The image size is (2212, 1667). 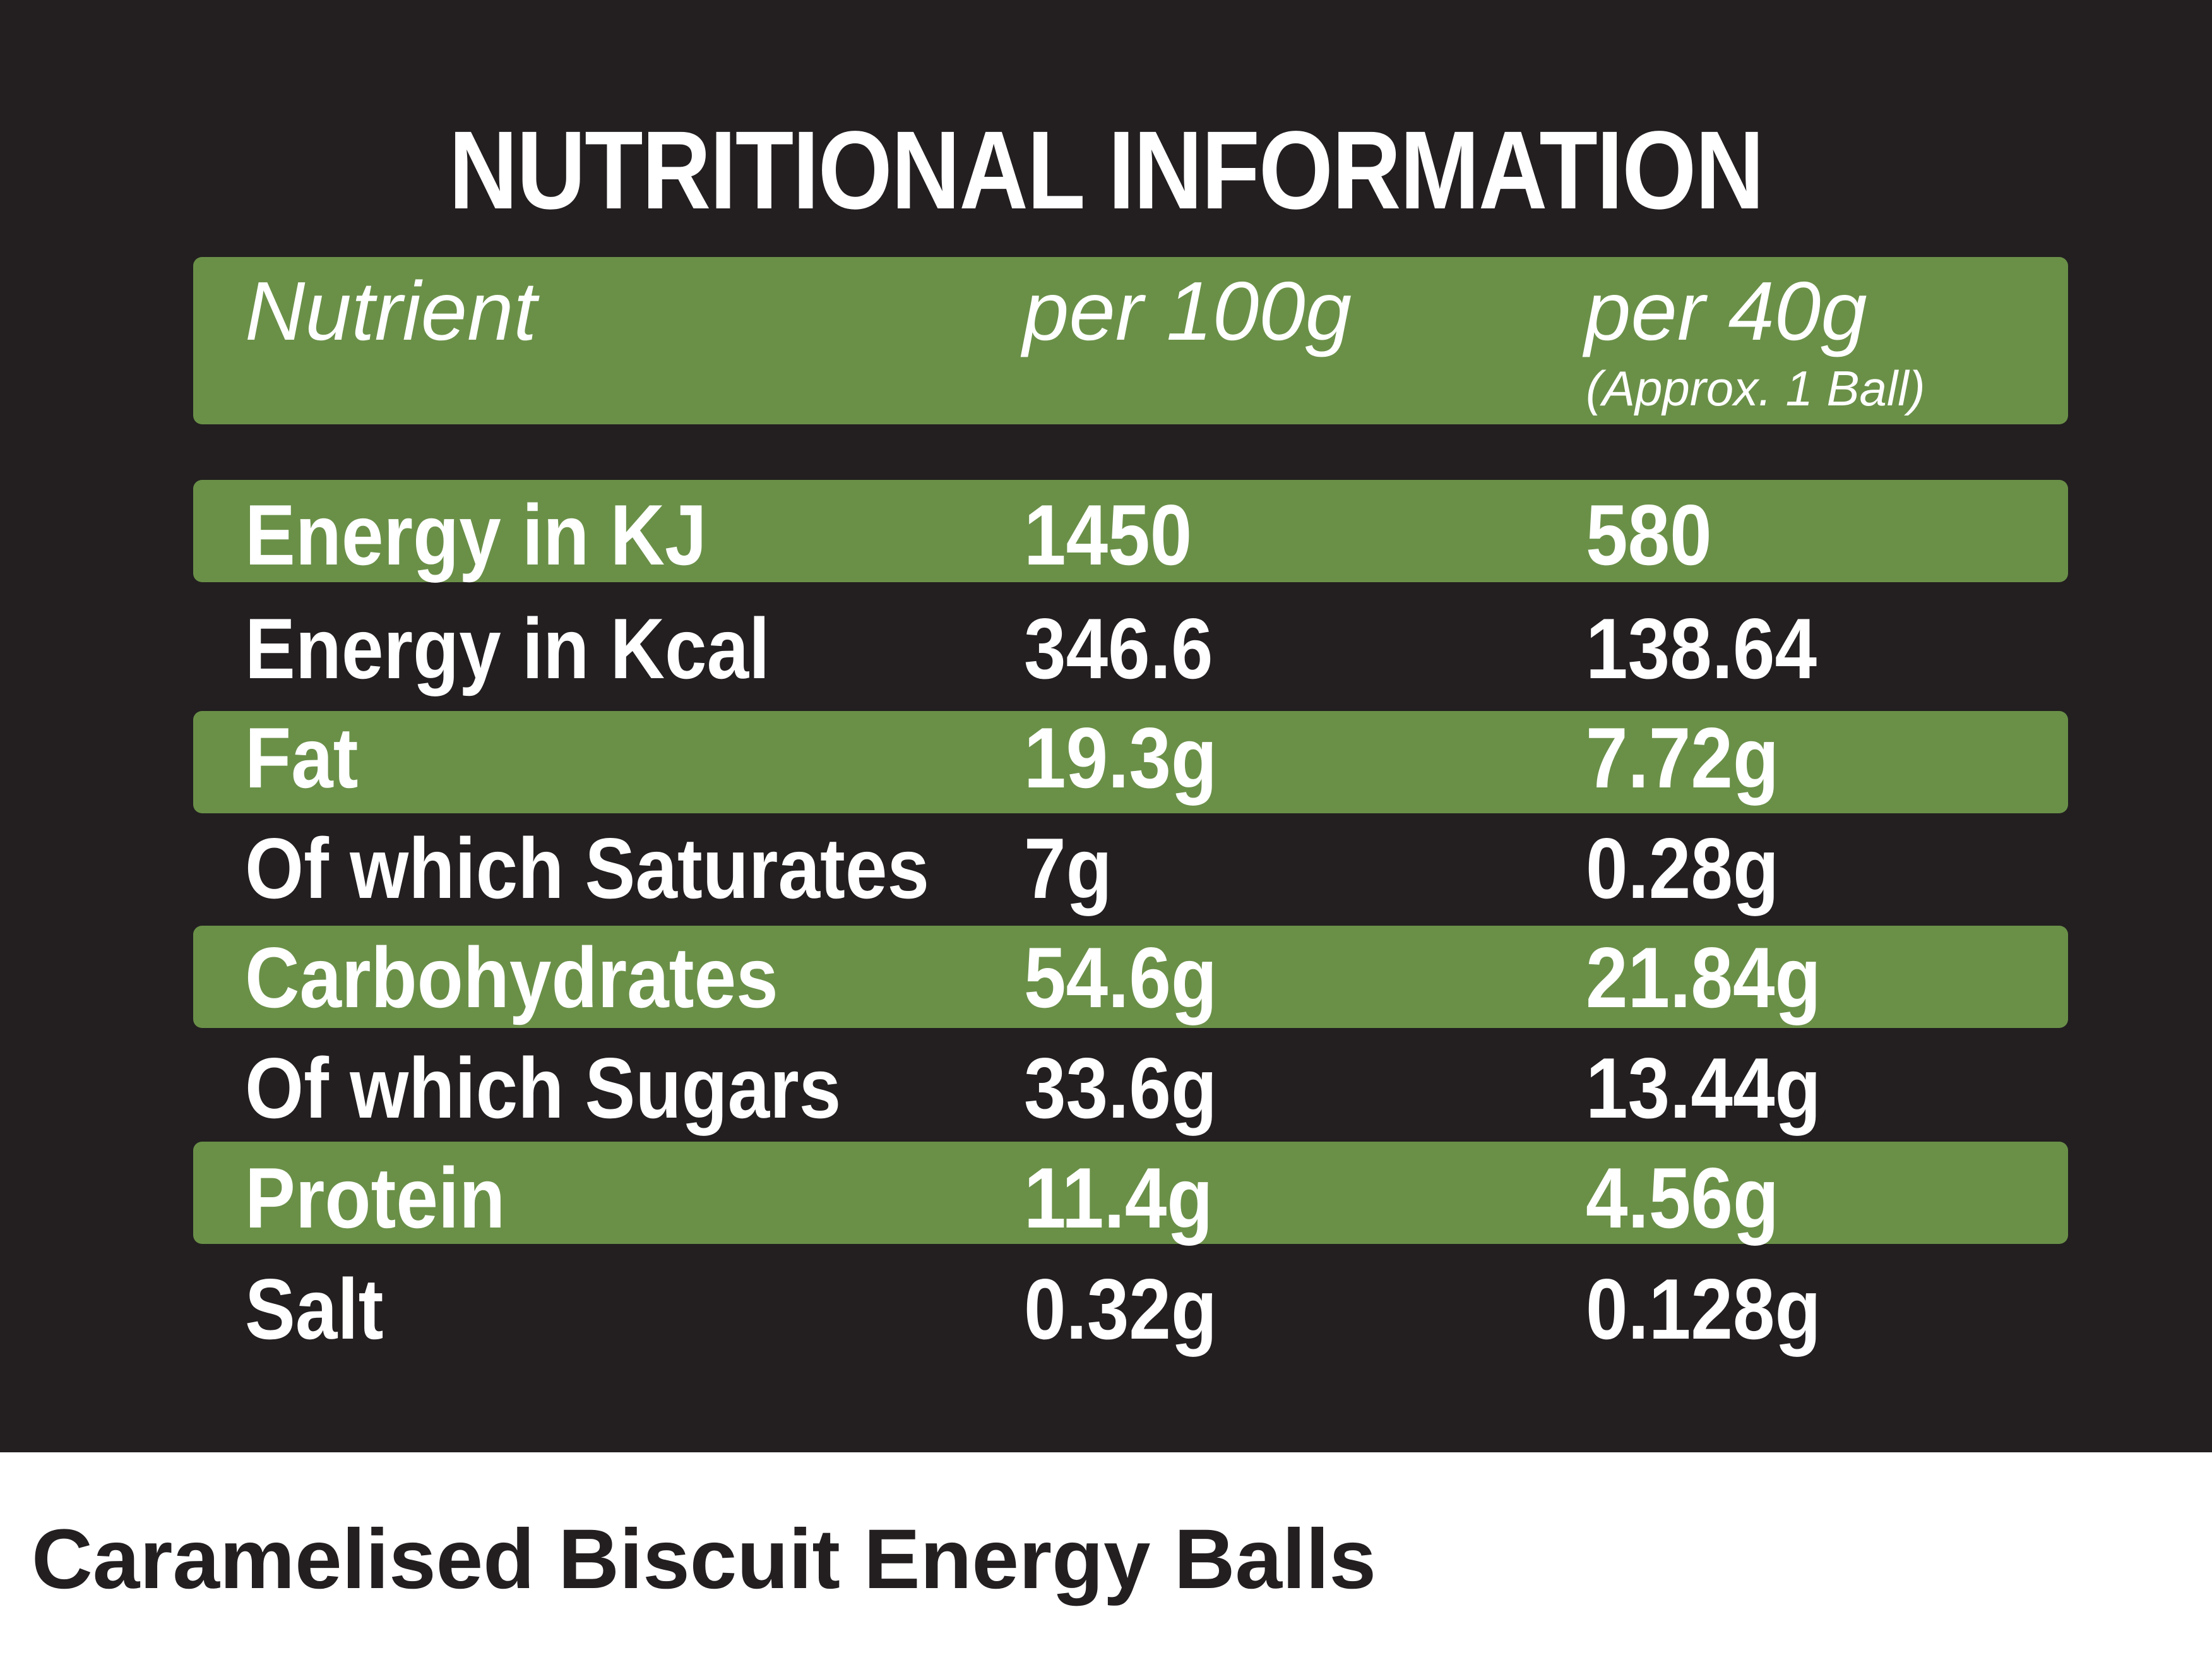 What do you see at coordinates (1106, 171) in the screenshot?
I see `panel-title: NUTRITIONAL INFORMATION` at bounding box center [1106, 171].